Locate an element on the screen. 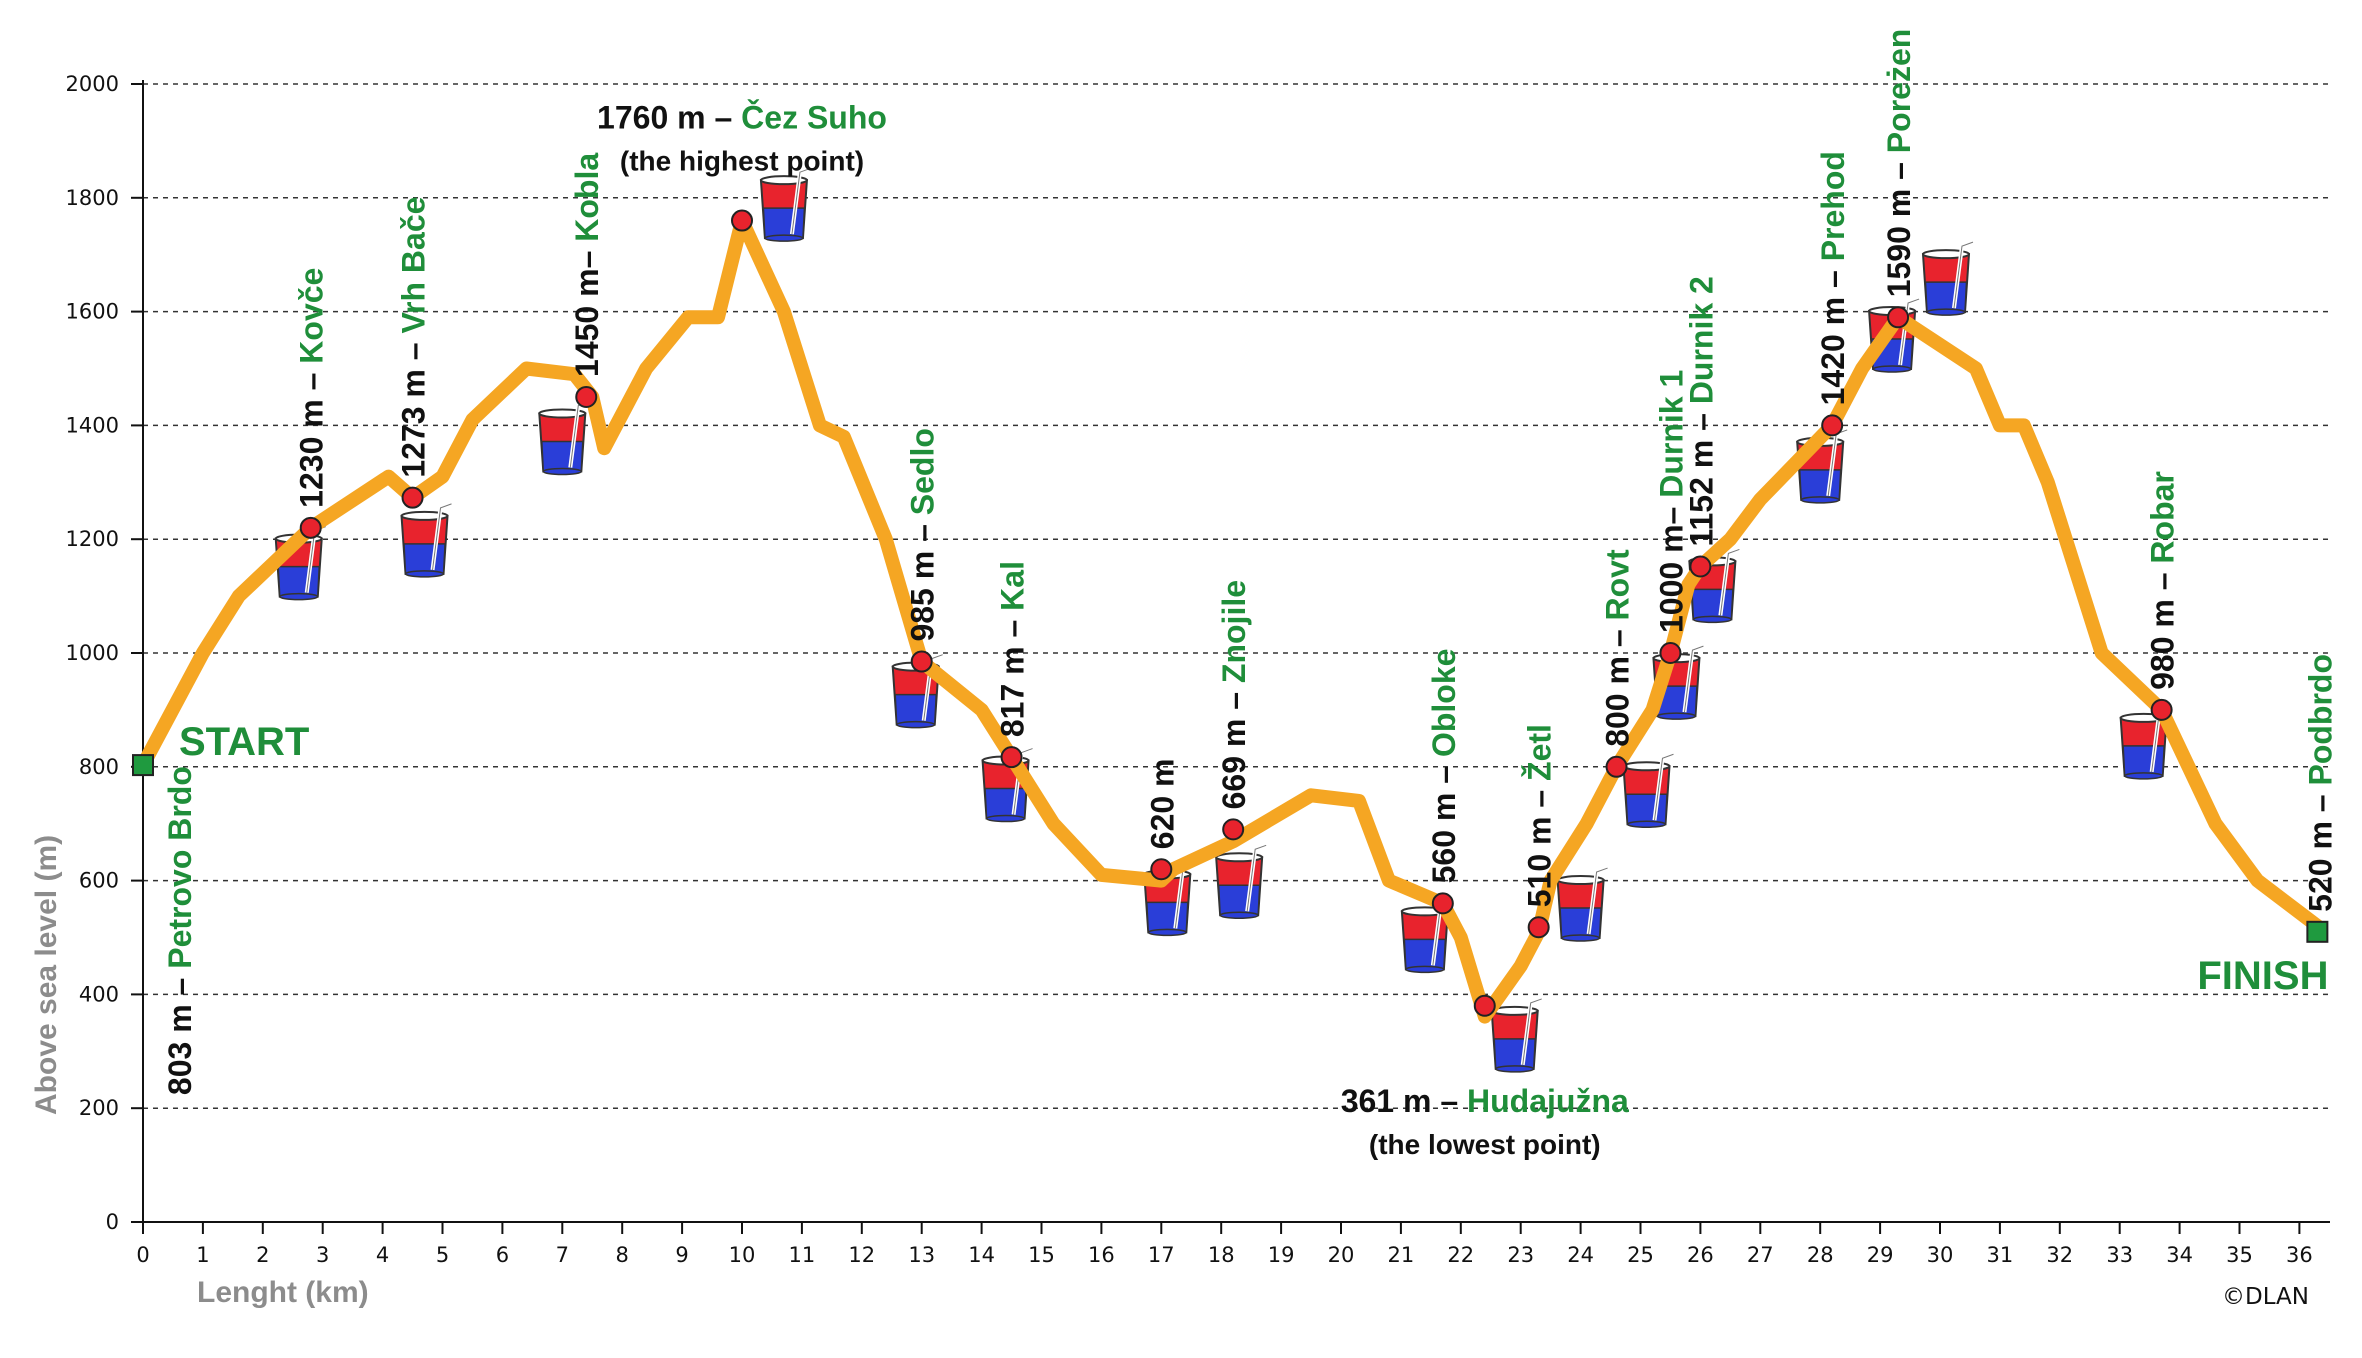 The image size is (2362, 1358). checkpoint-altitude: 620 m is located at coordinates (1162, 803).